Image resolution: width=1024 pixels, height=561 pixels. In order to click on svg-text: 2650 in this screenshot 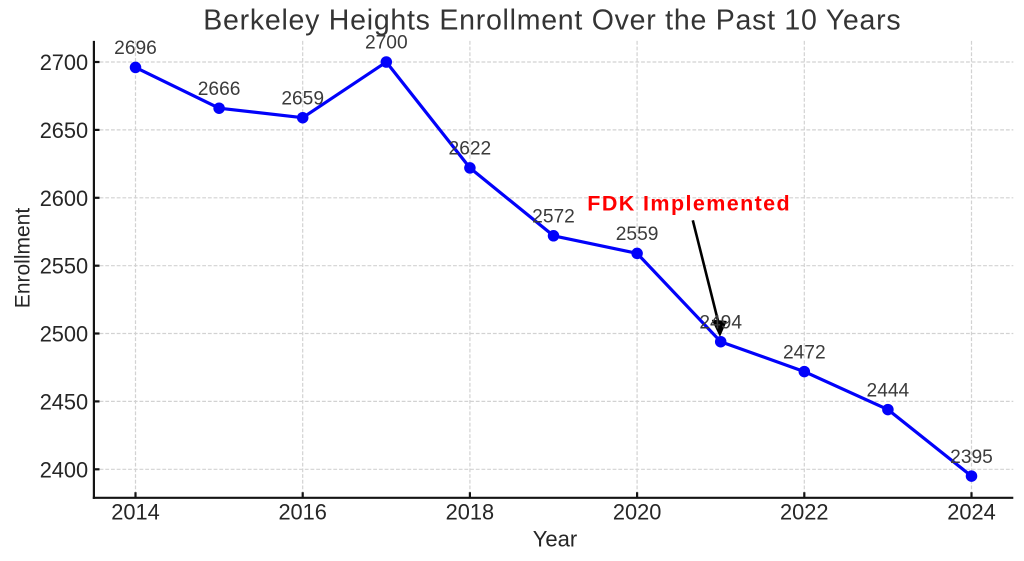, I will do `click(64, 130)`.